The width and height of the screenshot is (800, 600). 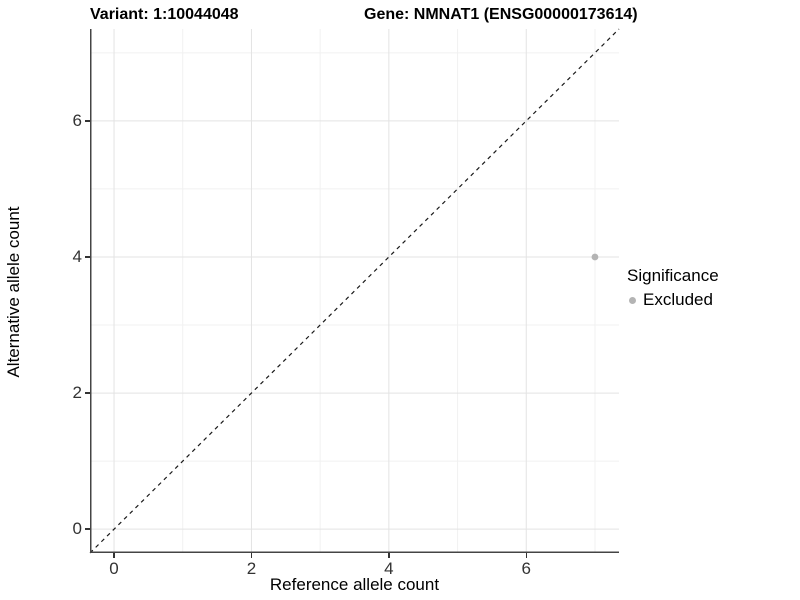 I want to click on legend: Significance Excluded, so click(x=673, y=288).